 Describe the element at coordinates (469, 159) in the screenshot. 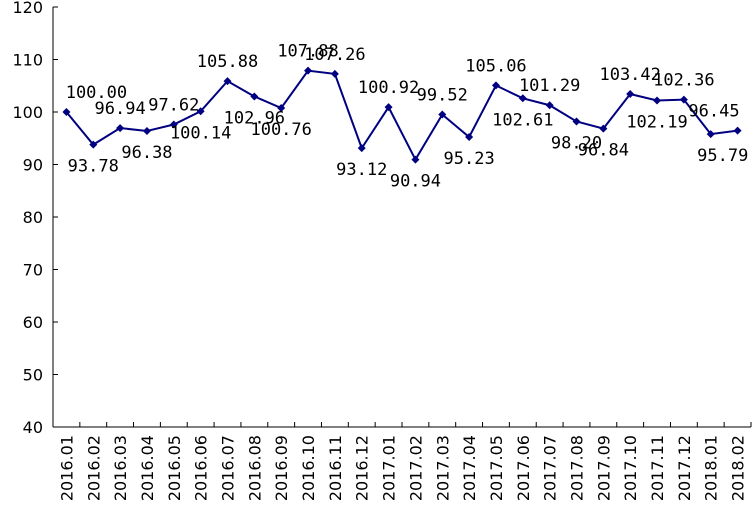

I see `data-label: 95.23` at that location.